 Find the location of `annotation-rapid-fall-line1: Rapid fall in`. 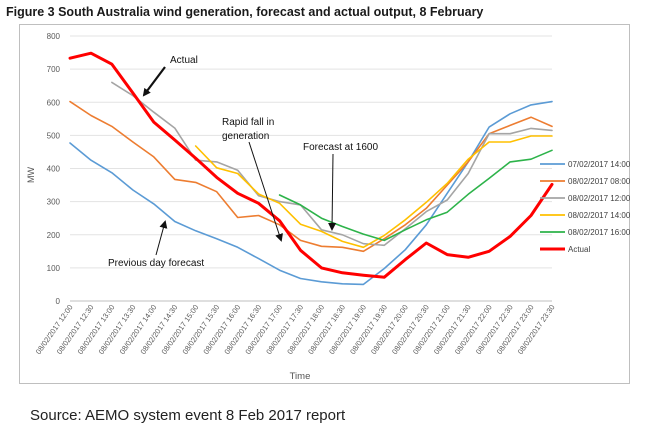

annotation-rapid-fall-line1: Rapid fall in is located at coordinates (248, 122).